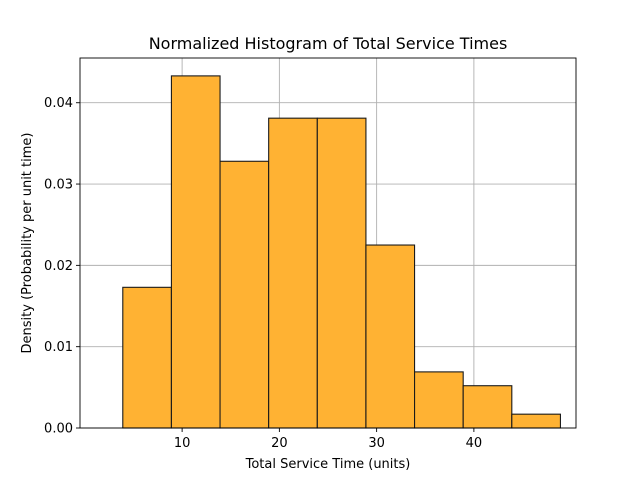  Describe the element at coordinates (328, 439) in the screenshot. I see `x-axis-ticks: 10 20 30 40` at that location.